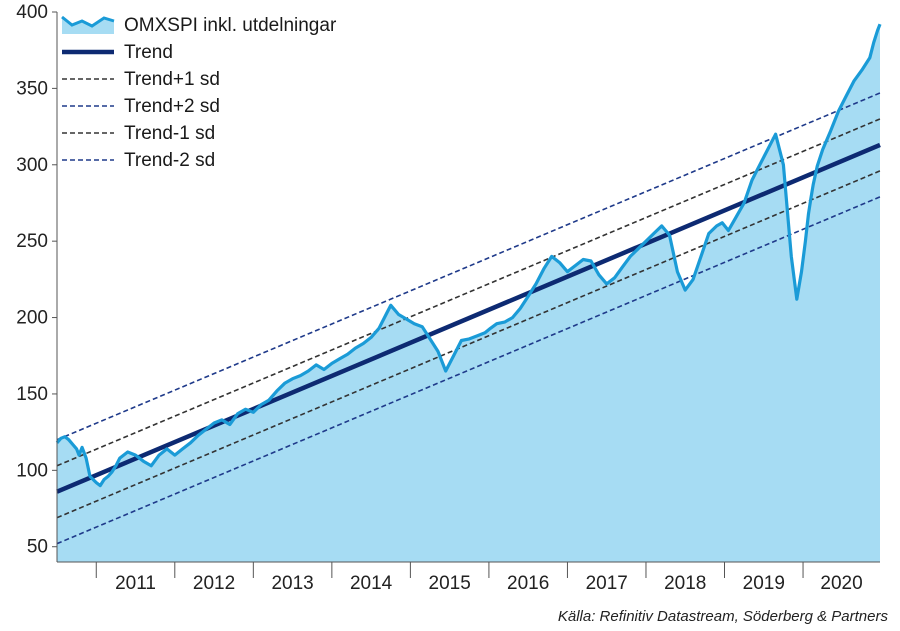 The height and width of the screenshot is (631, 900). I want to click on legend-label: Trend, so click(148, 52).